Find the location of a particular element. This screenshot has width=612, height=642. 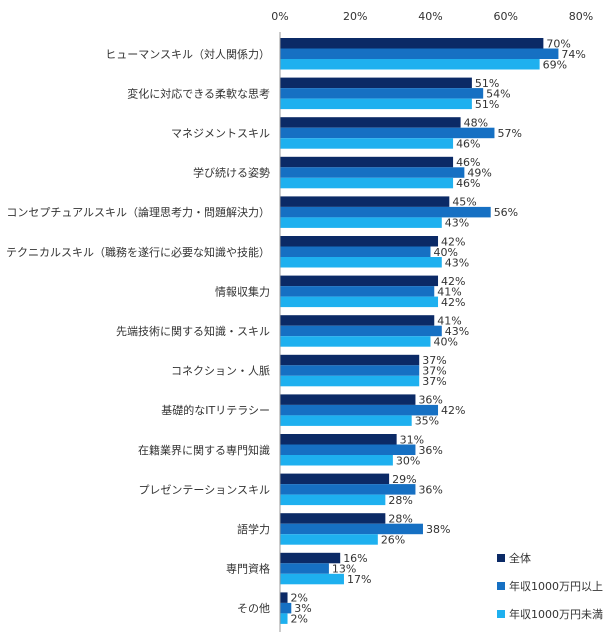

x-tick-label: 20% is located at coordinates (355, 16).